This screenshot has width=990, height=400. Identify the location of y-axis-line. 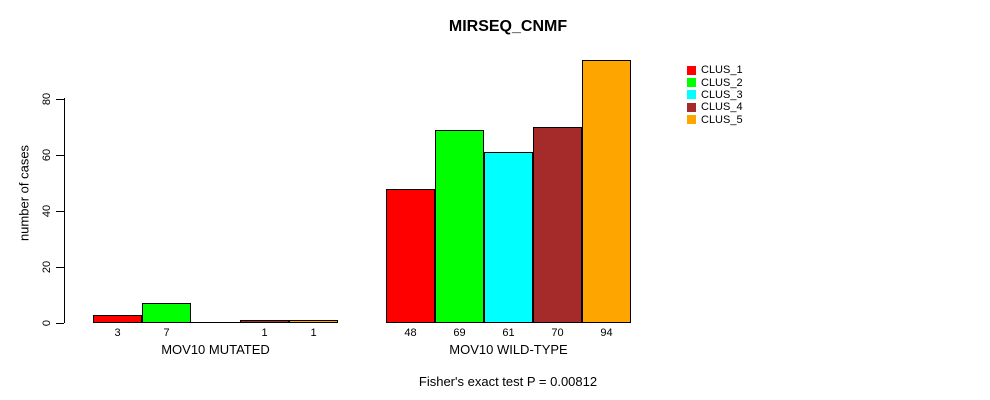
(64, 210).